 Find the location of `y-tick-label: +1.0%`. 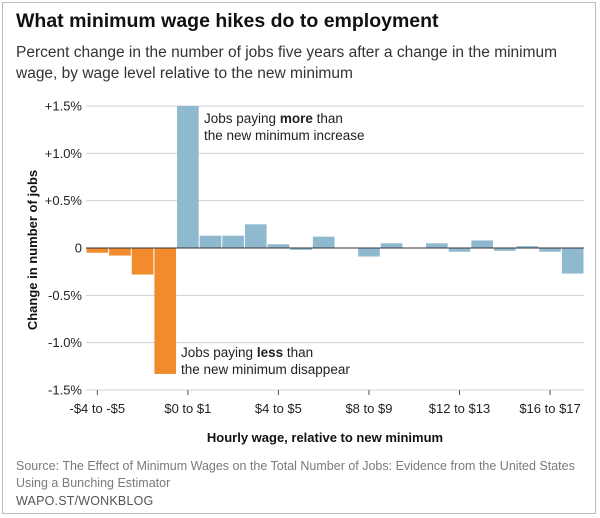

y-tick-label: +1.0% is located at coordinates (64, 153).